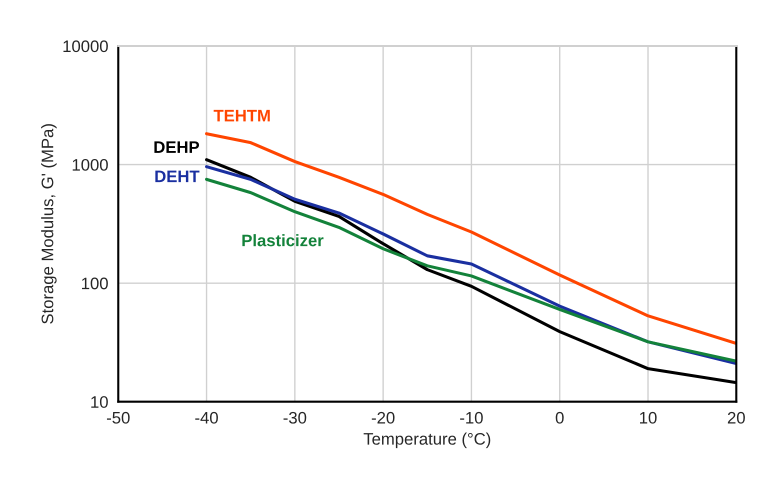  What do you see at coordinates (118, 418) in the screenshot?
I see `x-tick-label: -50` at bounding box center [118, 418].